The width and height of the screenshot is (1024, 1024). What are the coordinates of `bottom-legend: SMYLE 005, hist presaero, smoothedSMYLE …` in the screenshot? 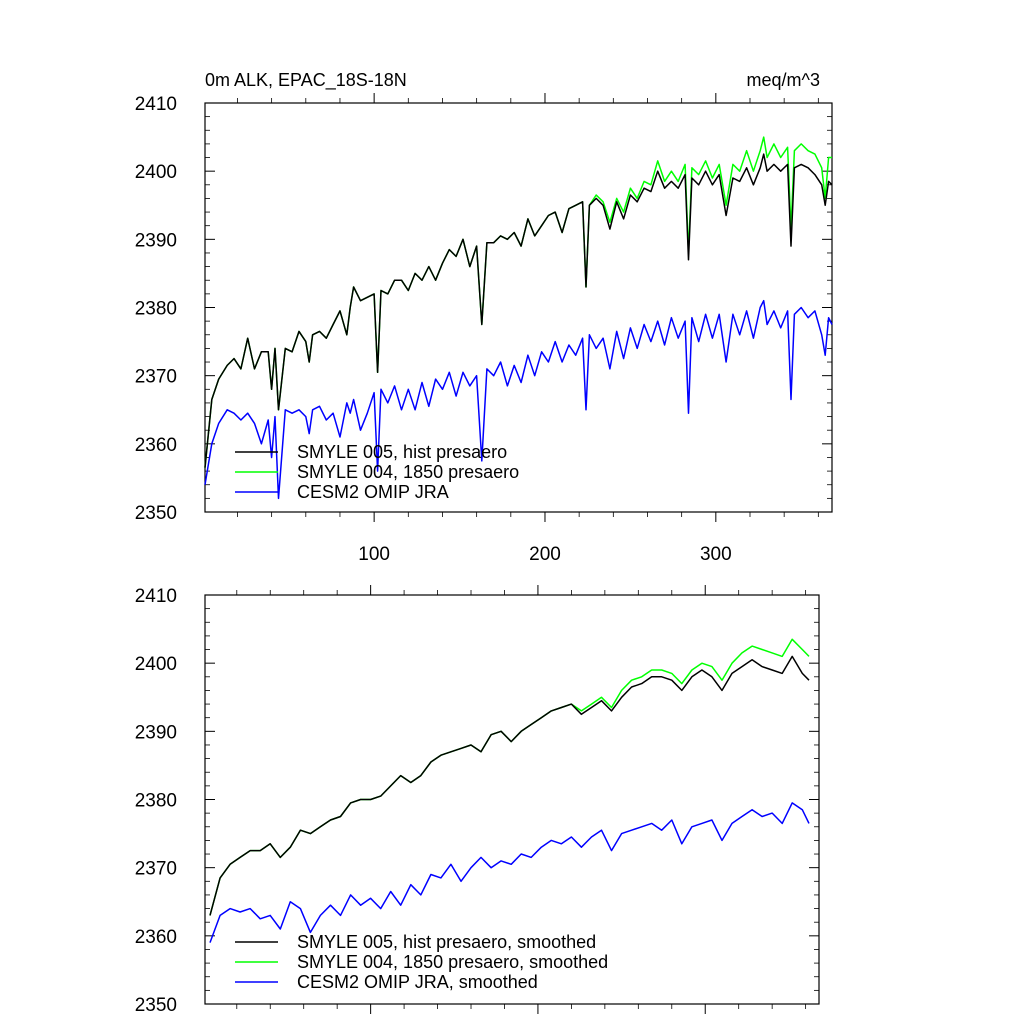 It's located at (421, 962).